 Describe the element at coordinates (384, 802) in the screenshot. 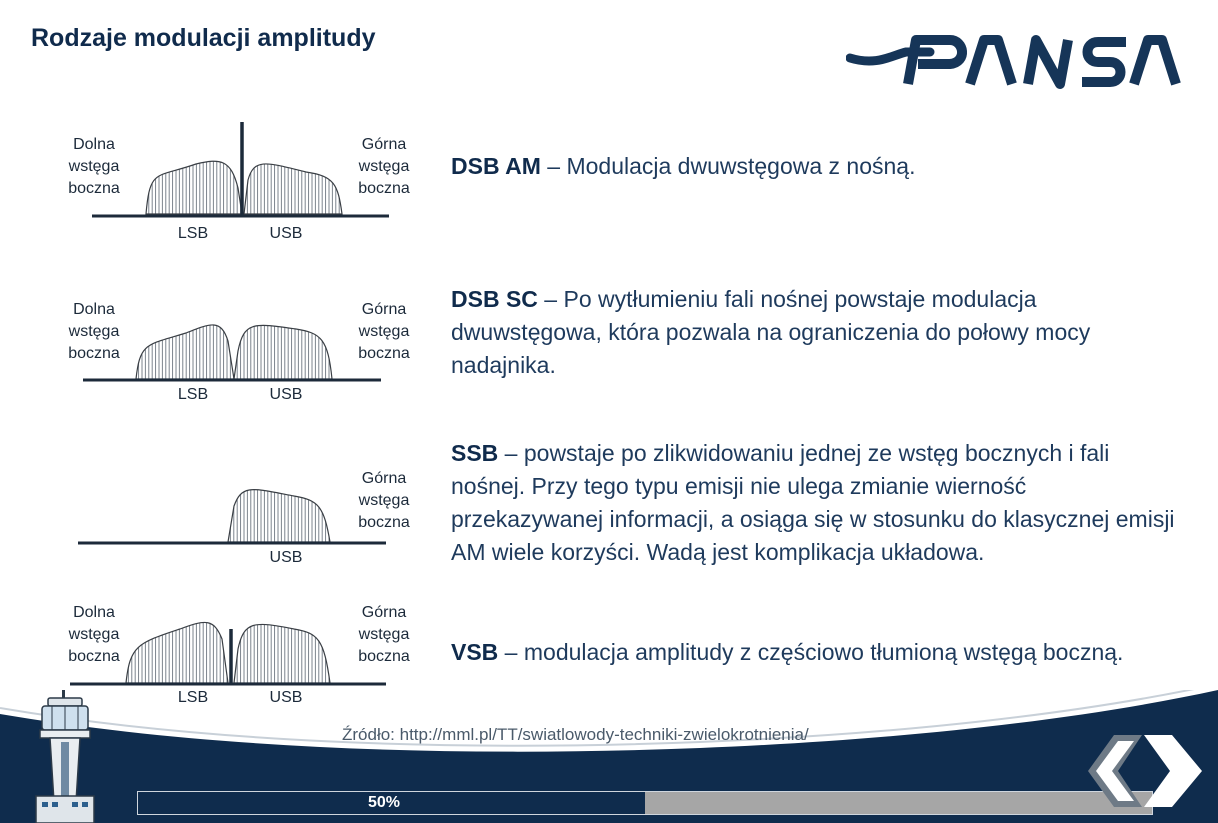

I see `progress-percent: 50%` at that location.